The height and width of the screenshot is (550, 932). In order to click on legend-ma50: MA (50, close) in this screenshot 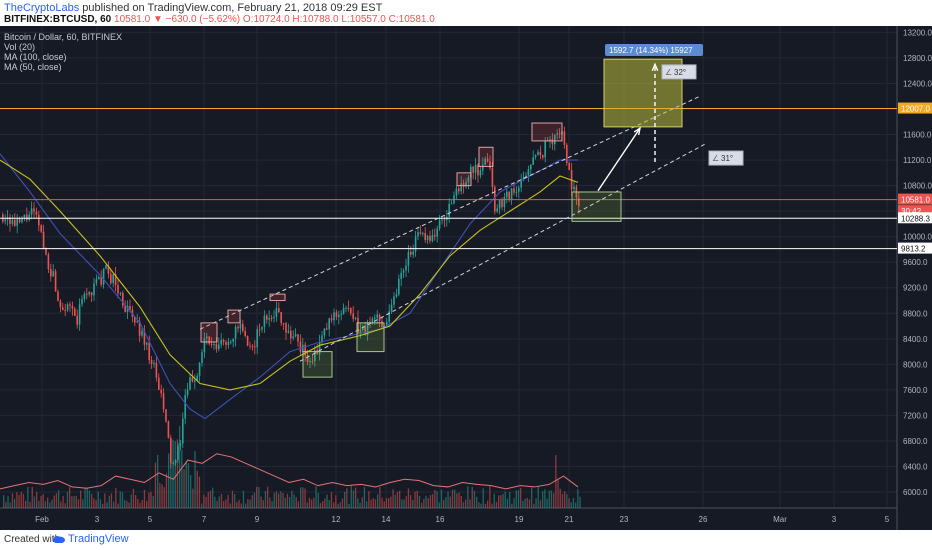, I will do `click(33, 67)`.